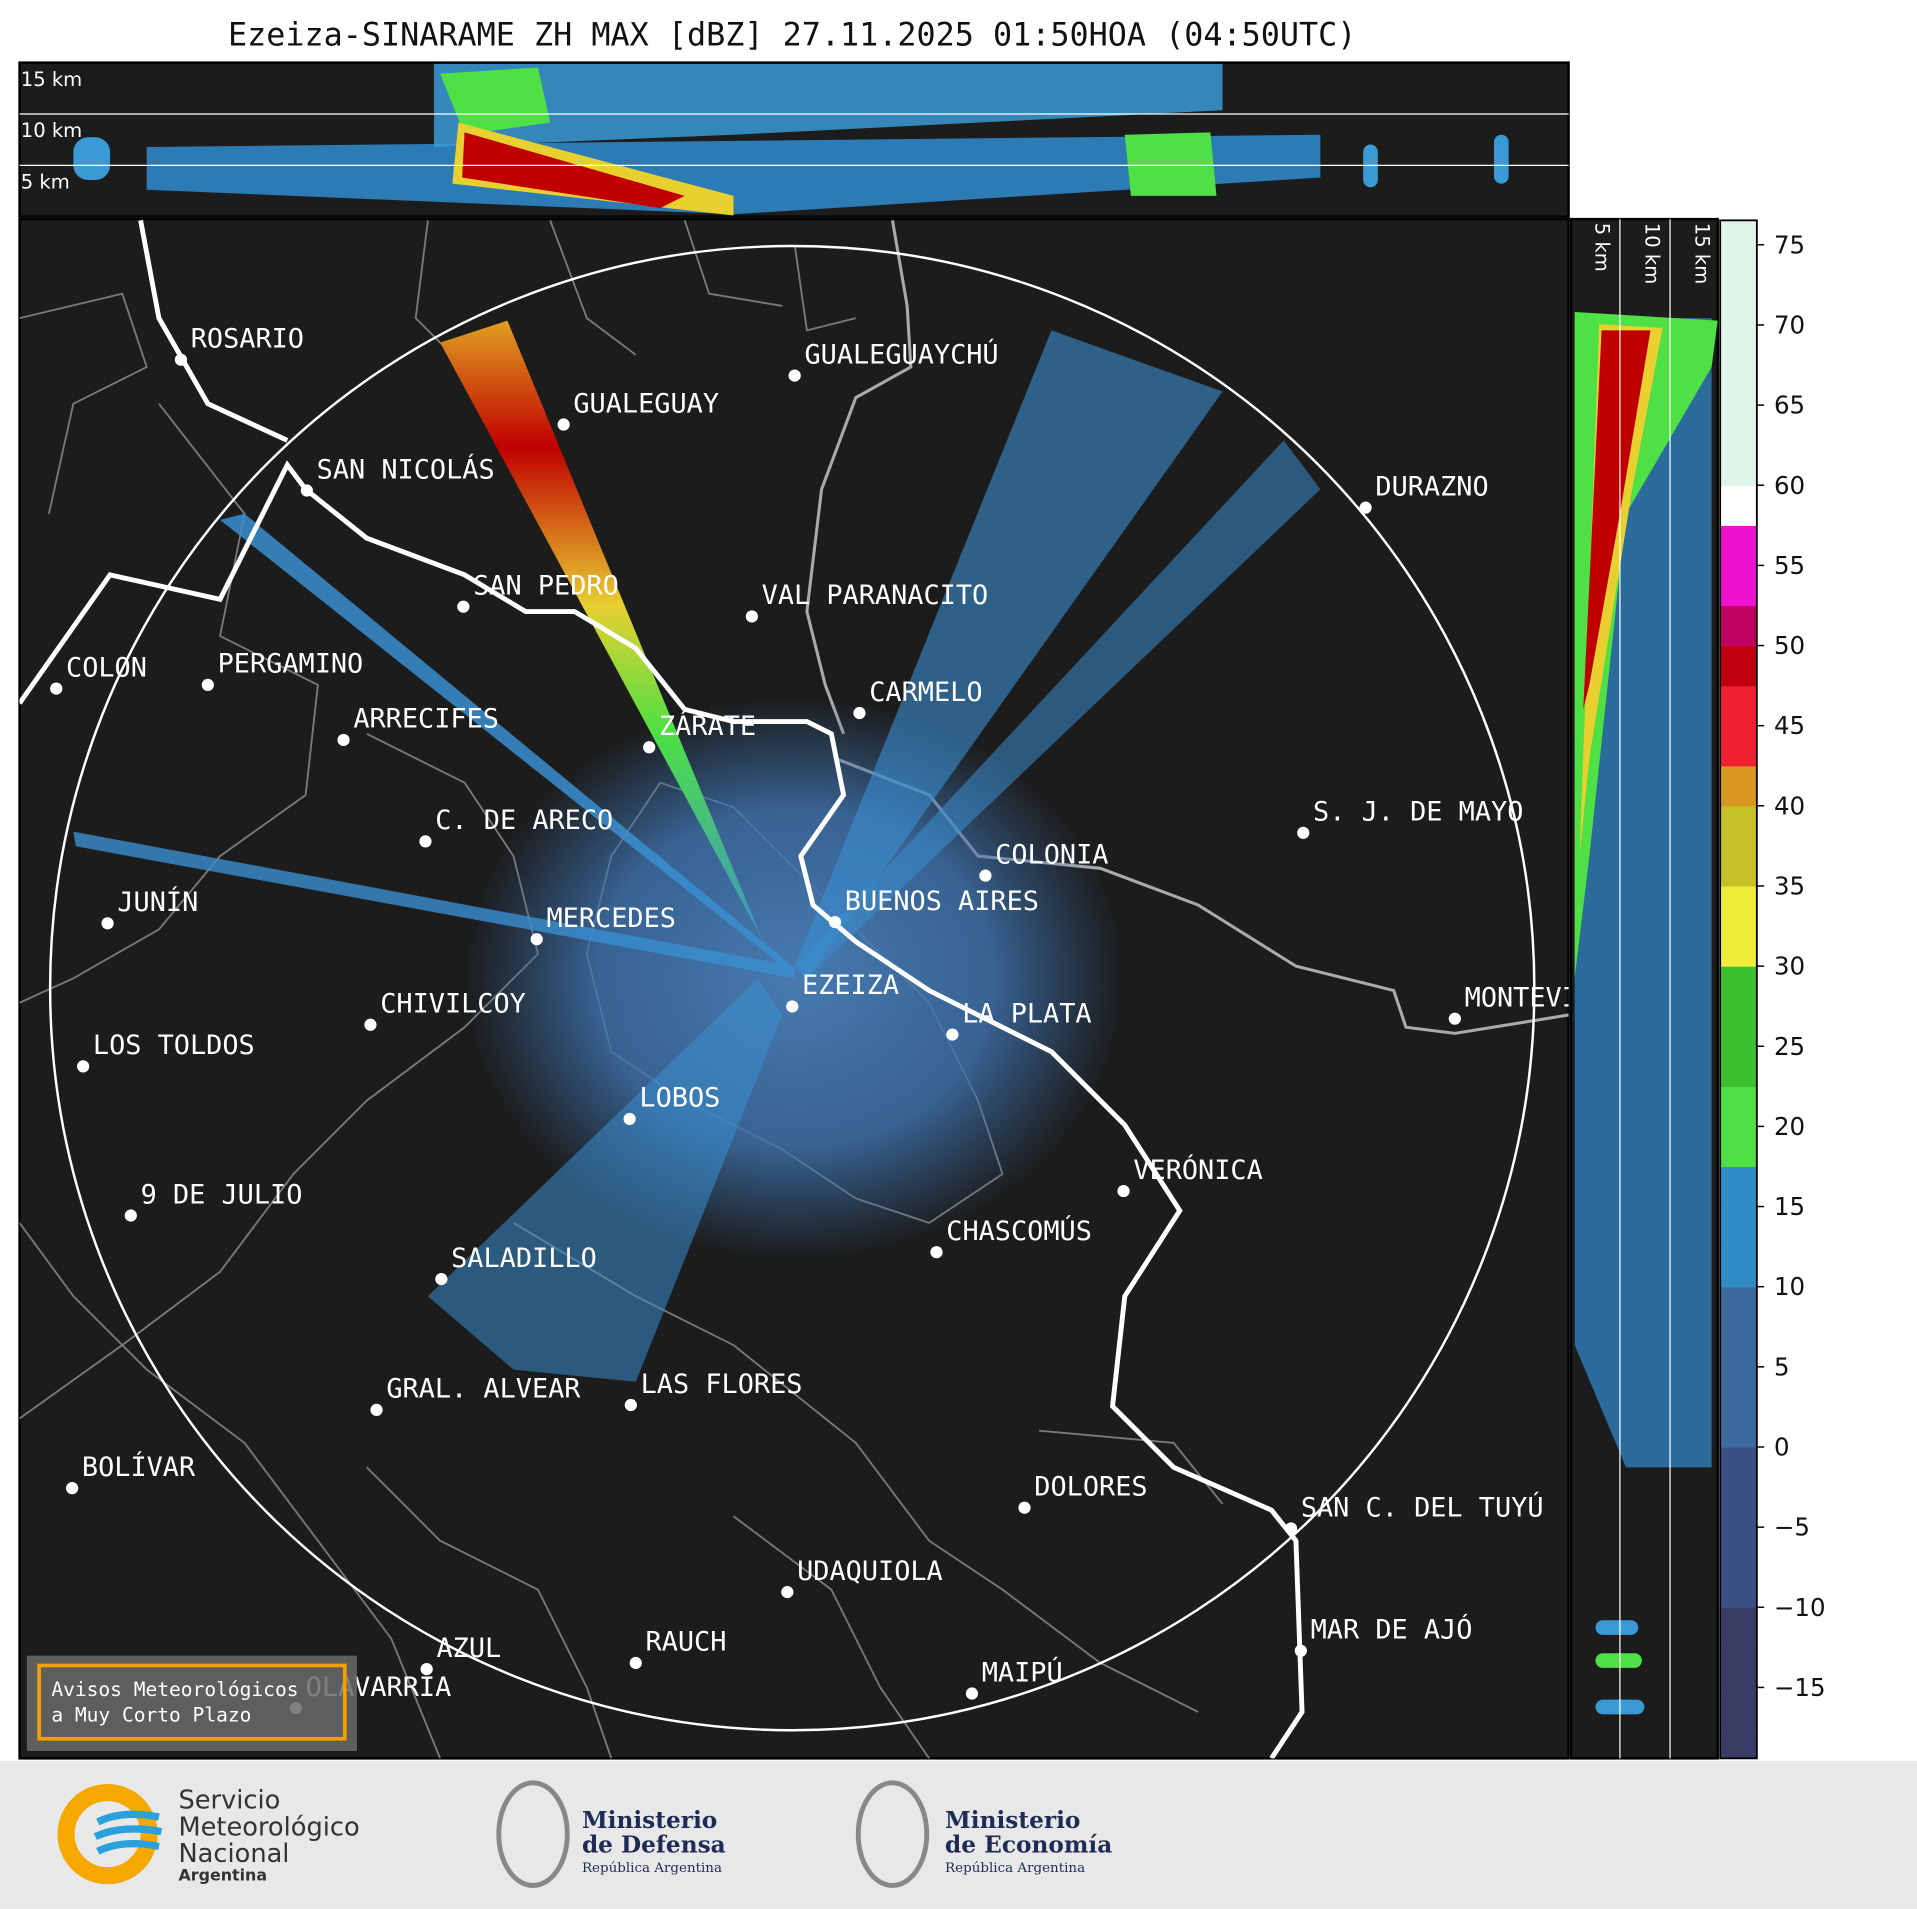 This screenshot has height=1909, width=1917. I want to click on side-echoes, so click(1646, 1013).